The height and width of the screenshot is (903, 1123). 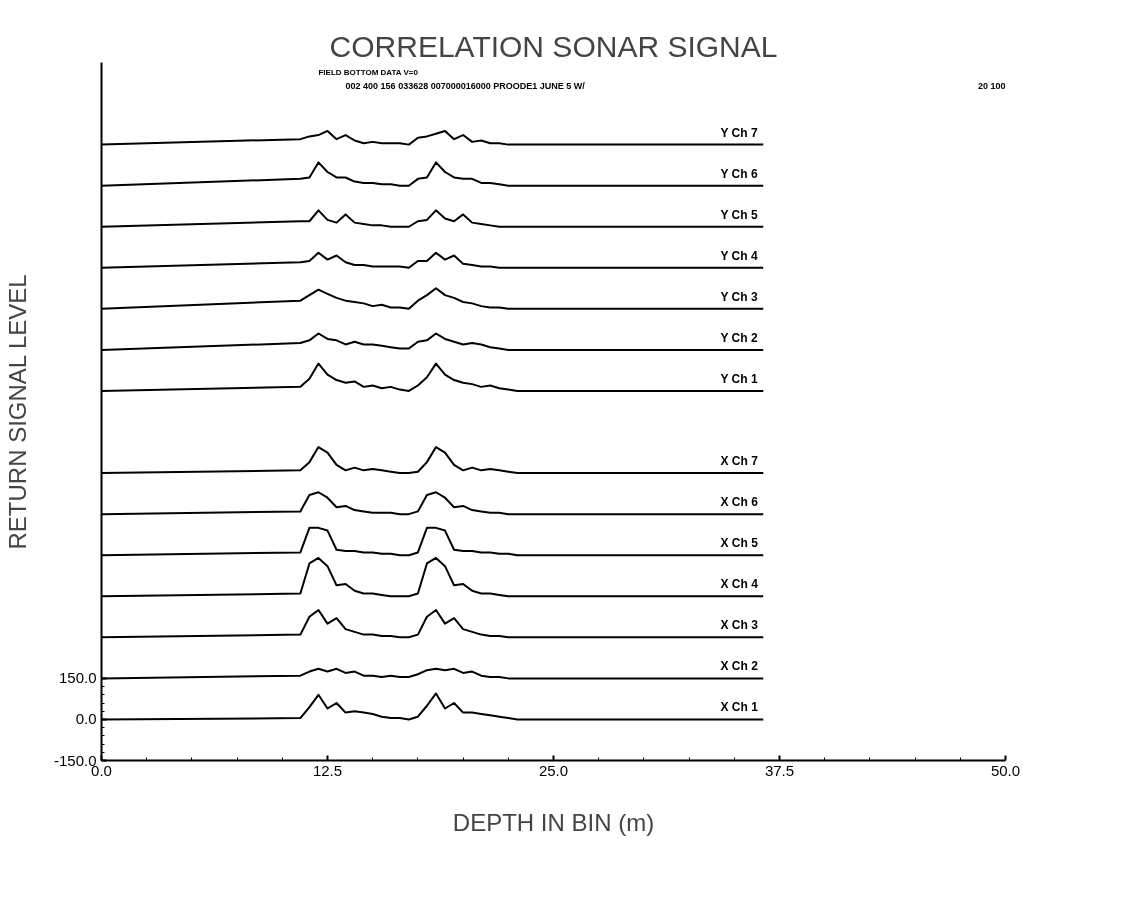 What do you see at coordinates (86, 719) in the screenshot?
I see `y-tick-label: 0.0` at bounding box center [86, 719].